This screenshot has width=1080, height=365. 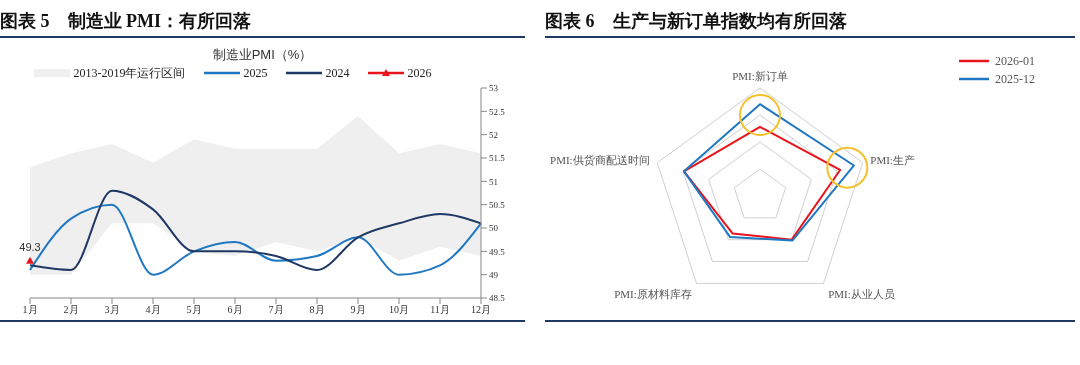 What do you see at coordinates (497, 158) in the screenshot?
I see `y-tick-label: 51.5` at bounding box center [497, 158].